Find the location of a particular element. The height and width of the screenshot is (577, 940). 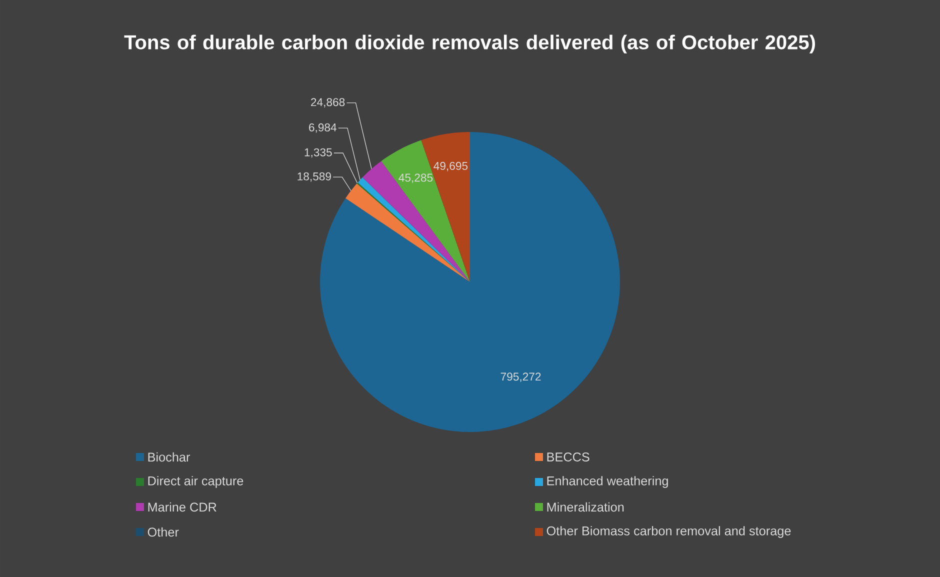

chart-title: Tons of durable carbon dioxide removals delivered (as of October 2025) is located at coordinates (469, 44).